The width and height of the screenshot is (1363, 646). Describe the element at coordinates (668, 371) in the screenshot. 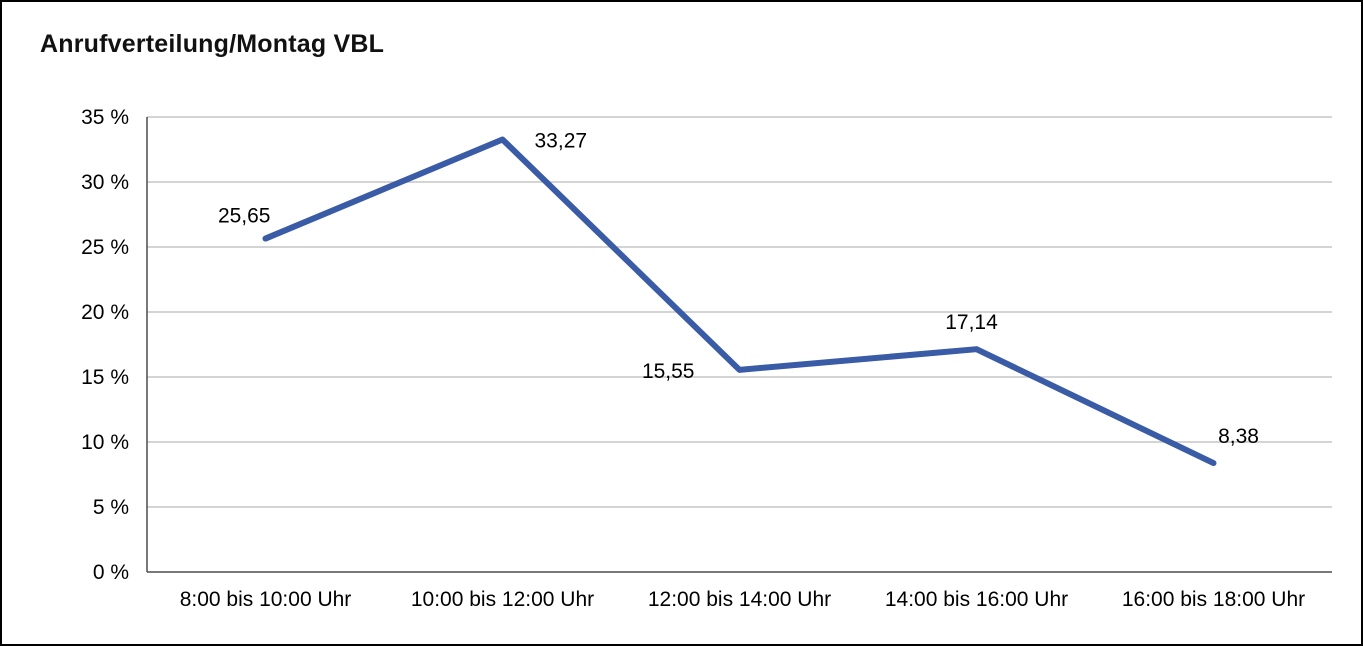

I see `value-label: 15,55` at that location.